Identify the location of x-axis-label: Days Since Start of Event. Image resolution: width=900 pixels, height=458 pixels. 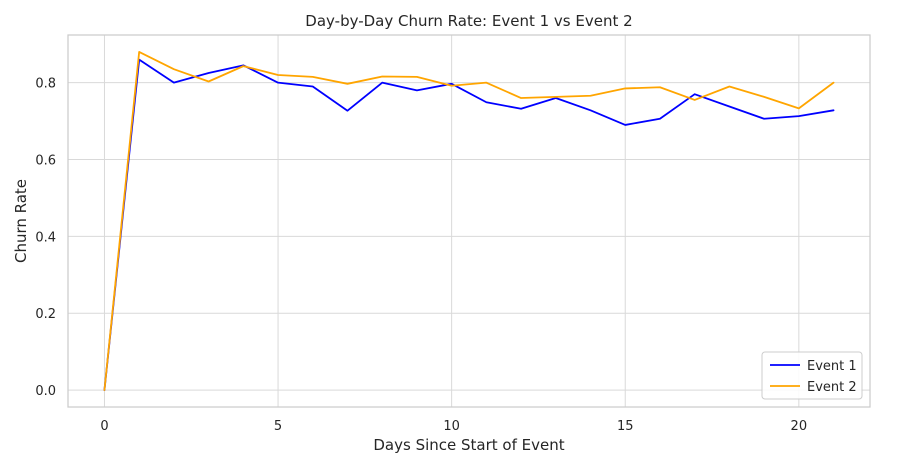
(468, 445).